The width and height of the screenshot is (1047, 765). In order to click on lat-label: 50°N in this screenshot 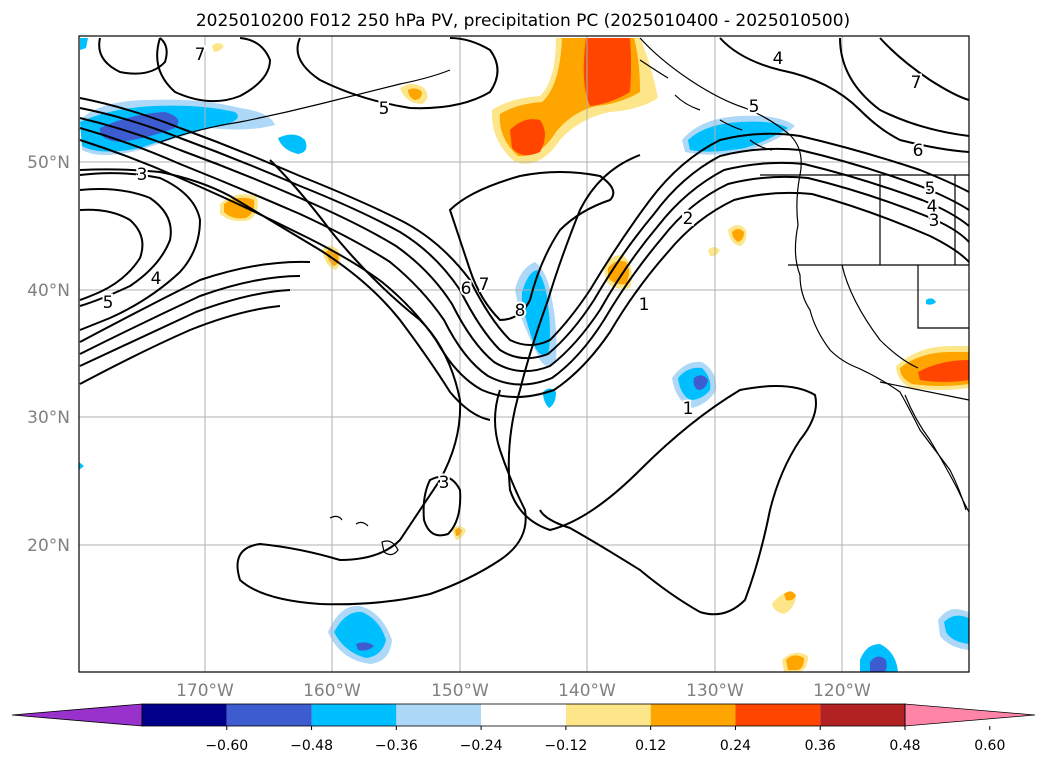, I will do `click(48, 163)`.